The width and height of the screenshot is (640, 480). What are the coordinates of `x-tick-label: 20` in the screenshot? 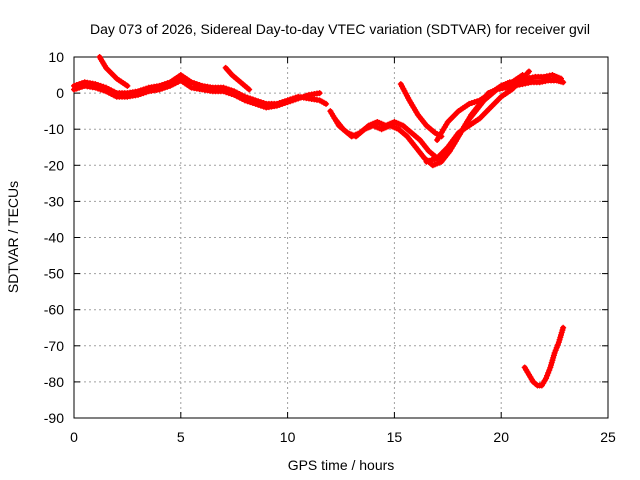 It's located at (501, 437).